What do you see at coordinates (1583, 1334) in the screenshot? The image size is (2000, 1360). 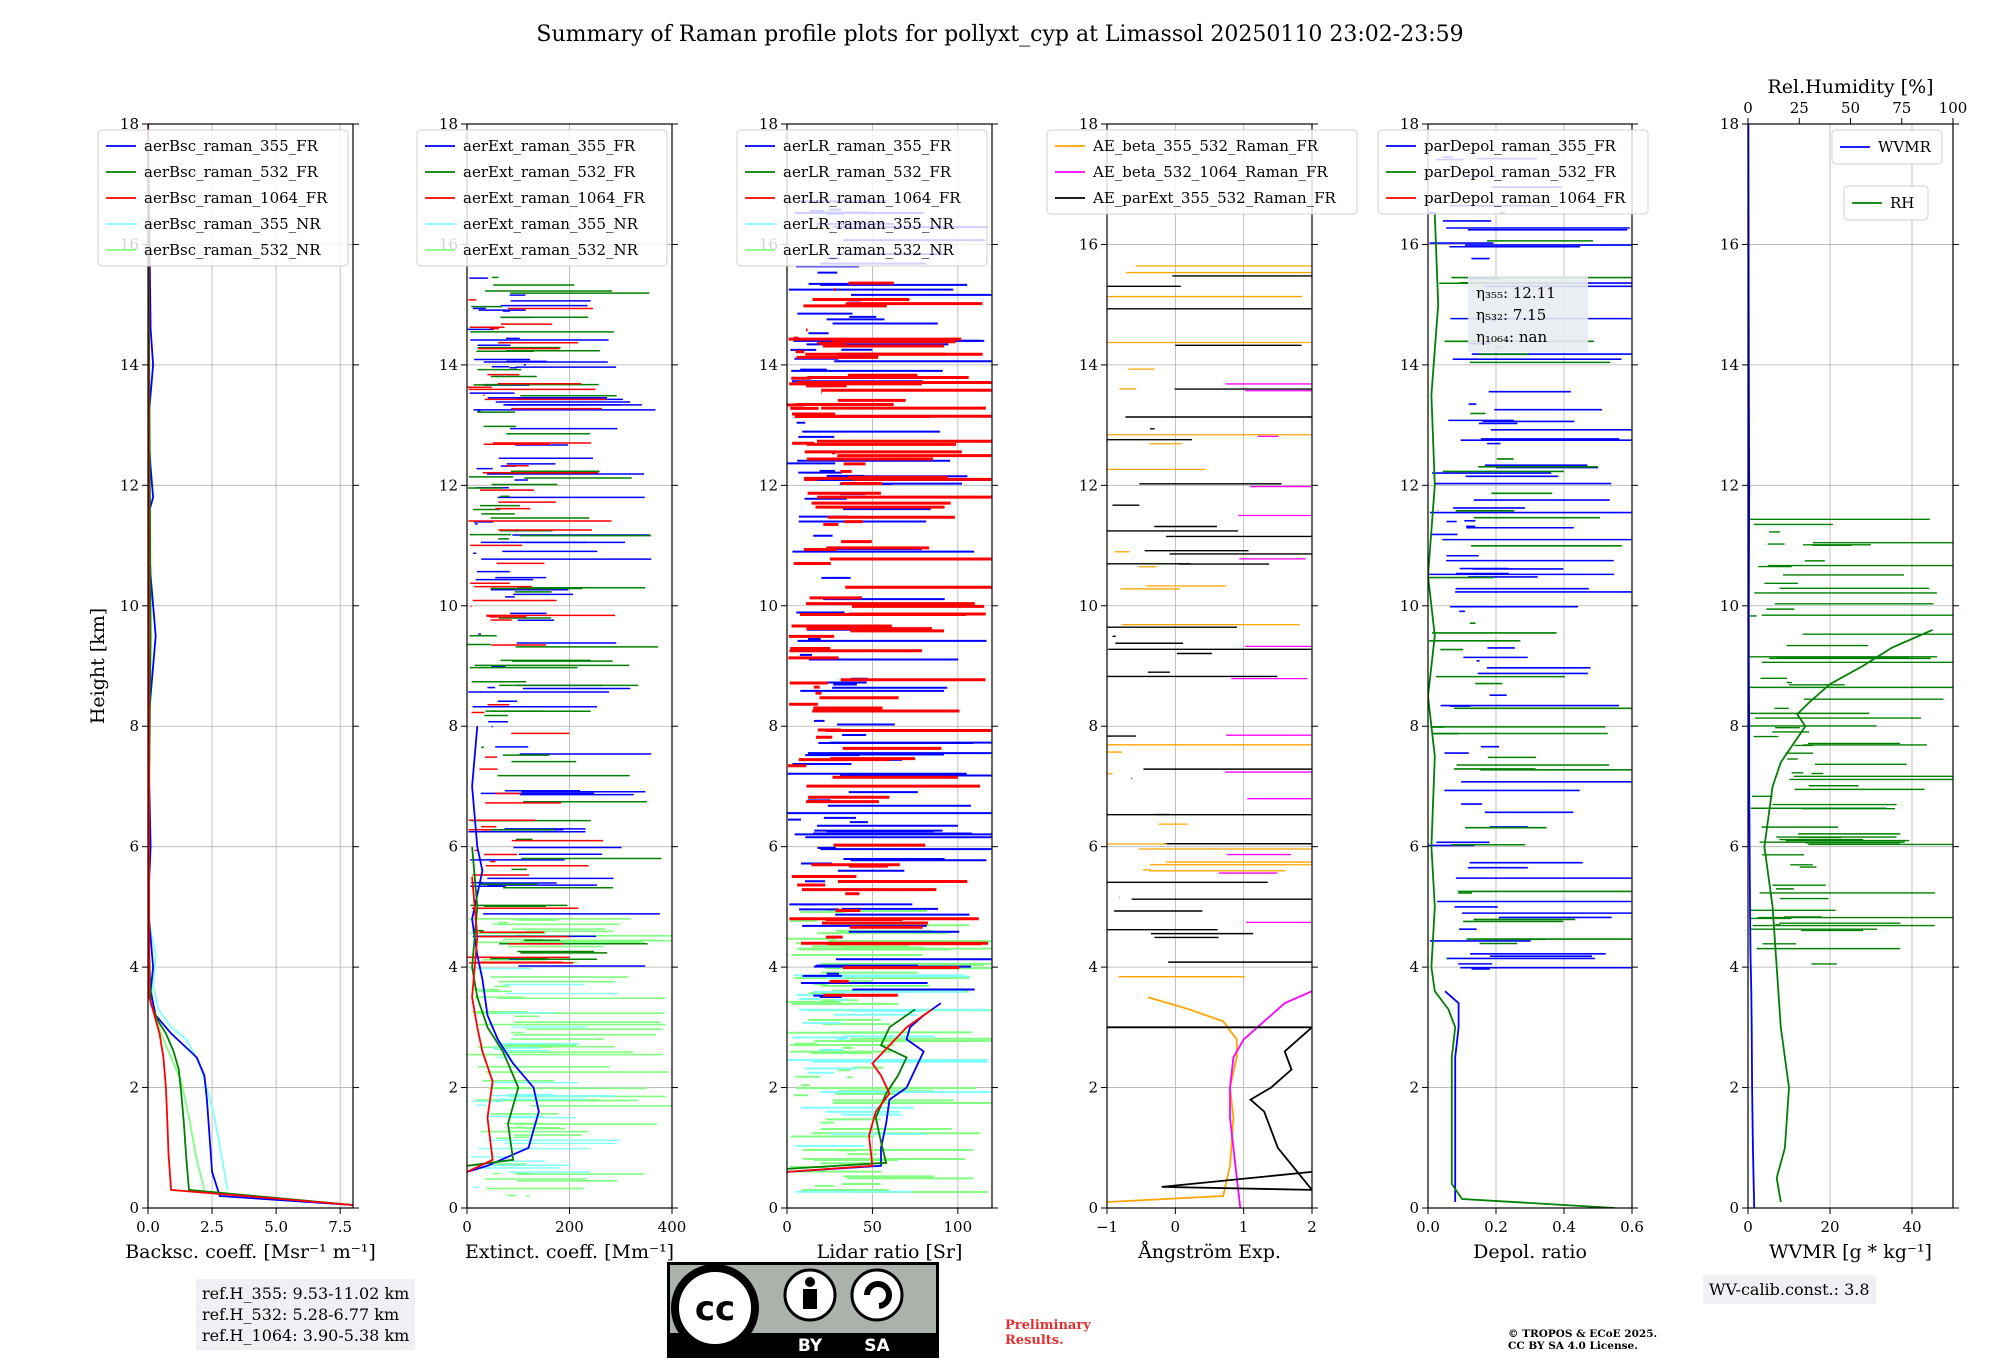 I see `copyright-line-1: © TROPOS & ECoE 2025.` at bounding box center [1583, 1334].